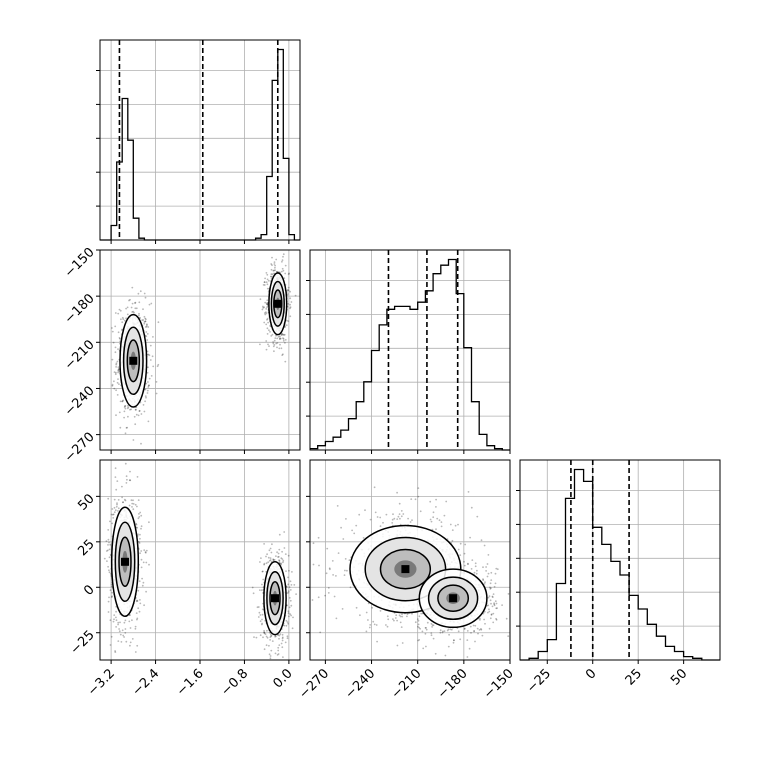  I want to click on scatter-1-2-frame, so click(410, 560).